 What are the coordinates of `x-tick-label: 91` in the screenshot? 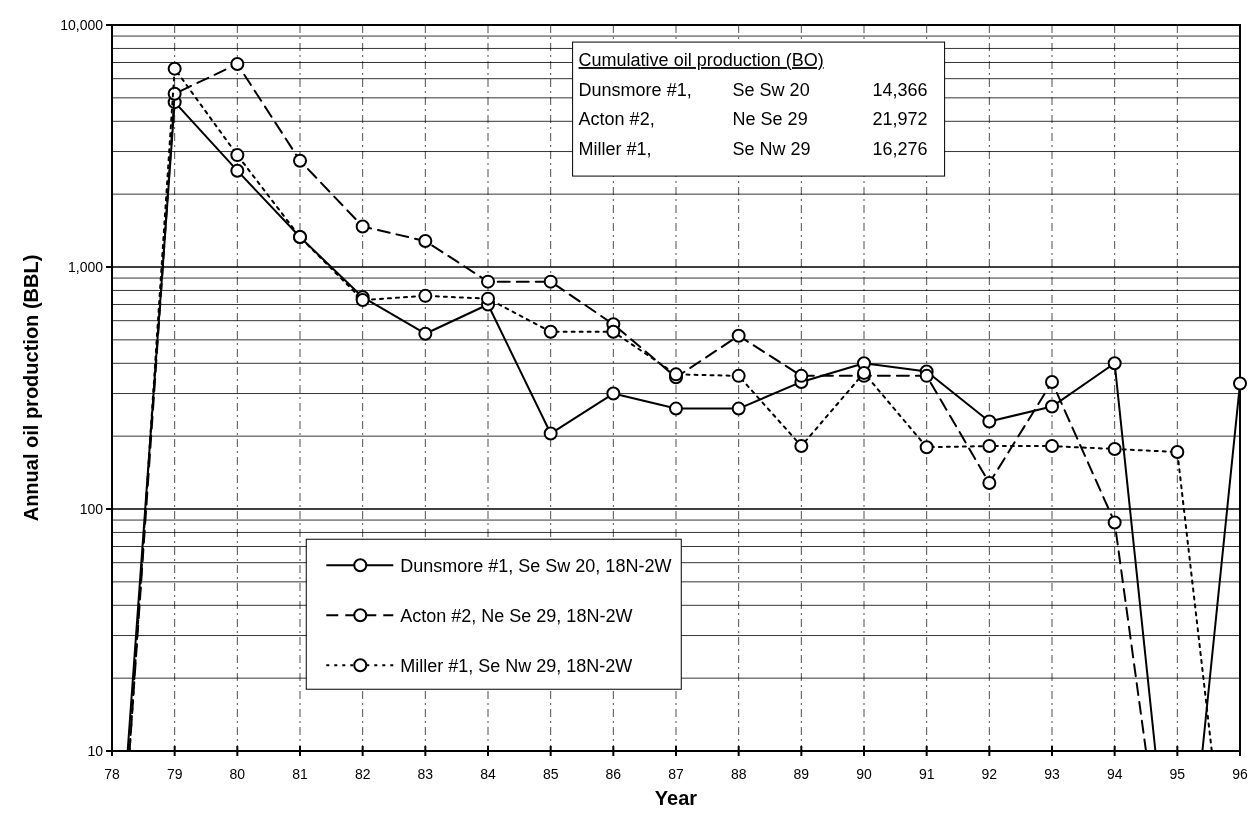 It's located at (926, 774).